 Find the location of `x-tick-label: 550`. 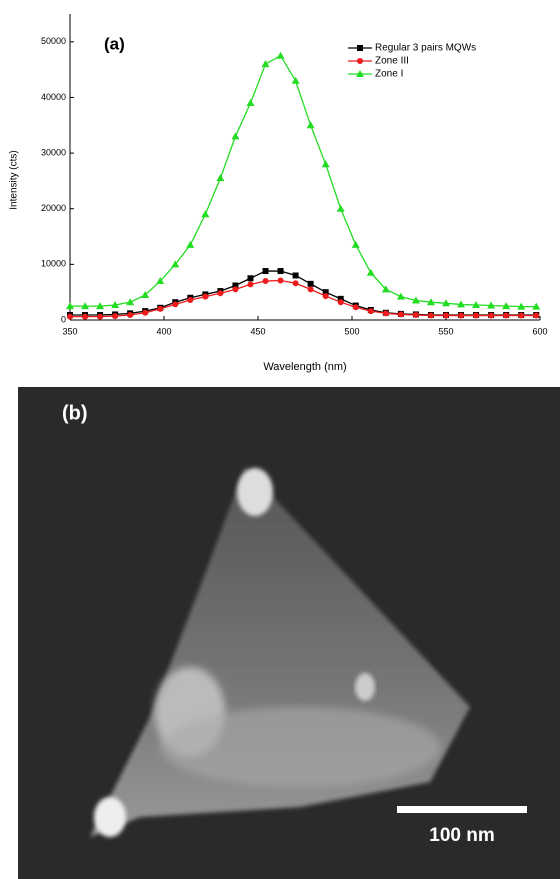

x-tick-label: 550 is located at coordinates (445, 331).